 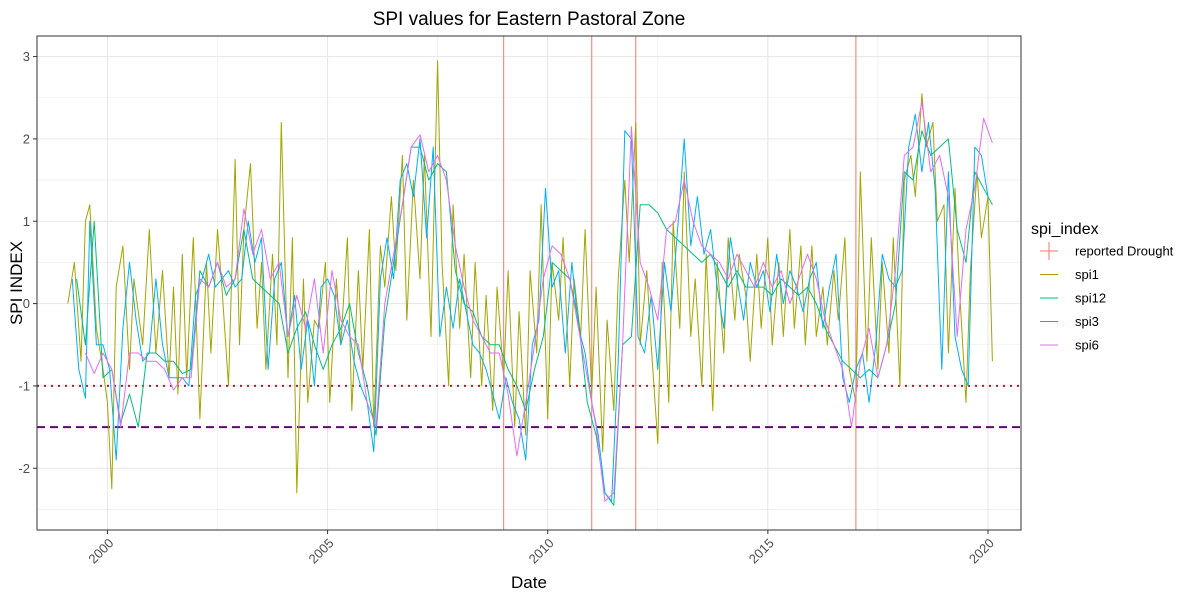 What do you see at coordinates (1049, 251) in the screenshot?
I see `legend-key-reported-drought` at bounding box center [1049, 251].